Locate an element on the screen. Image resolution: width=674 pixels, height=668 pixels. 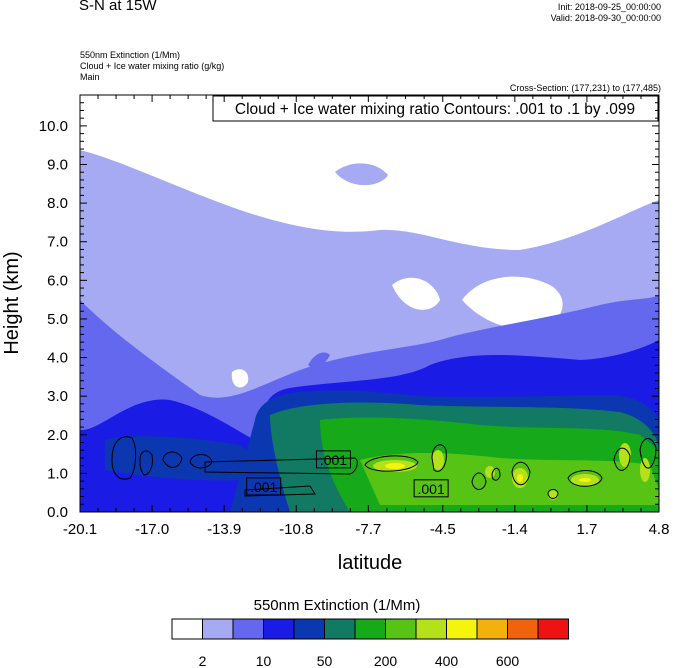
contour-title-box is located at coordinates (435, 108).